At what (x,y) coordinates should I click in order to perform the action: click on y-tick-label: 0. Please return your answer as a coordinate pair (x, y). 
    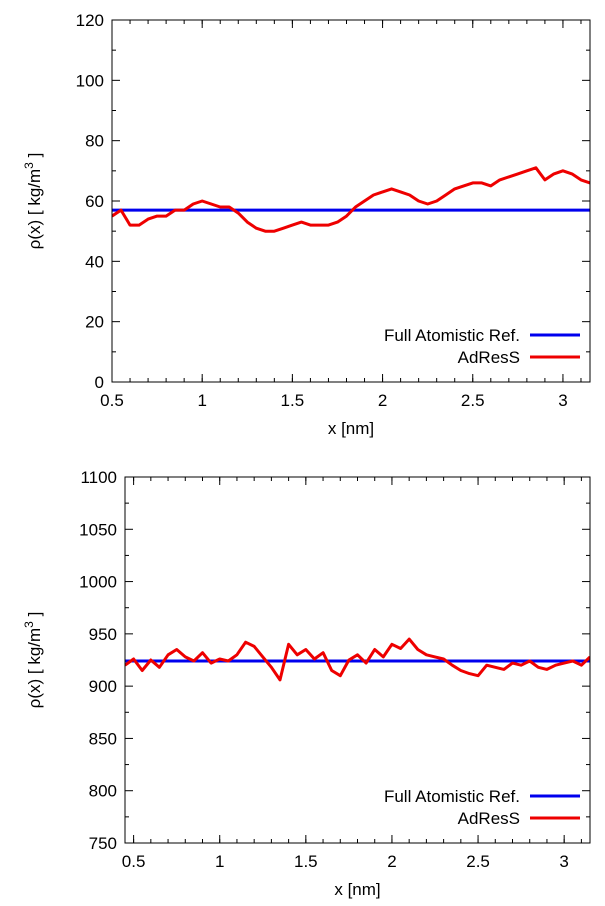
    Looking at the image, I should click on (99, 382).